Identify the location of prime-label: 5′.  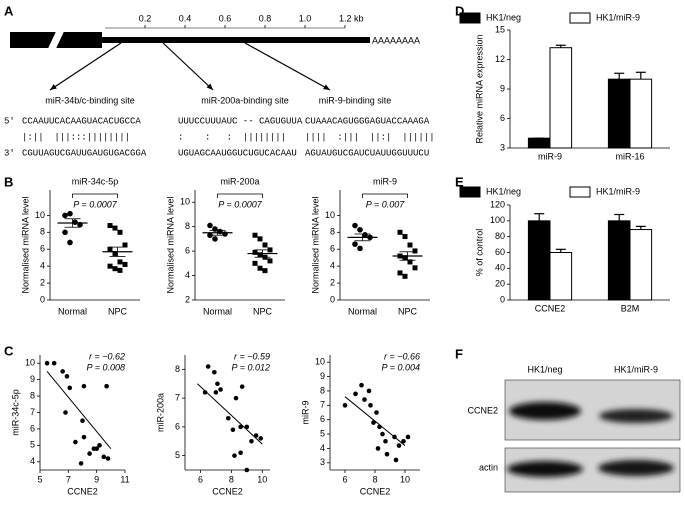
(9, 121).